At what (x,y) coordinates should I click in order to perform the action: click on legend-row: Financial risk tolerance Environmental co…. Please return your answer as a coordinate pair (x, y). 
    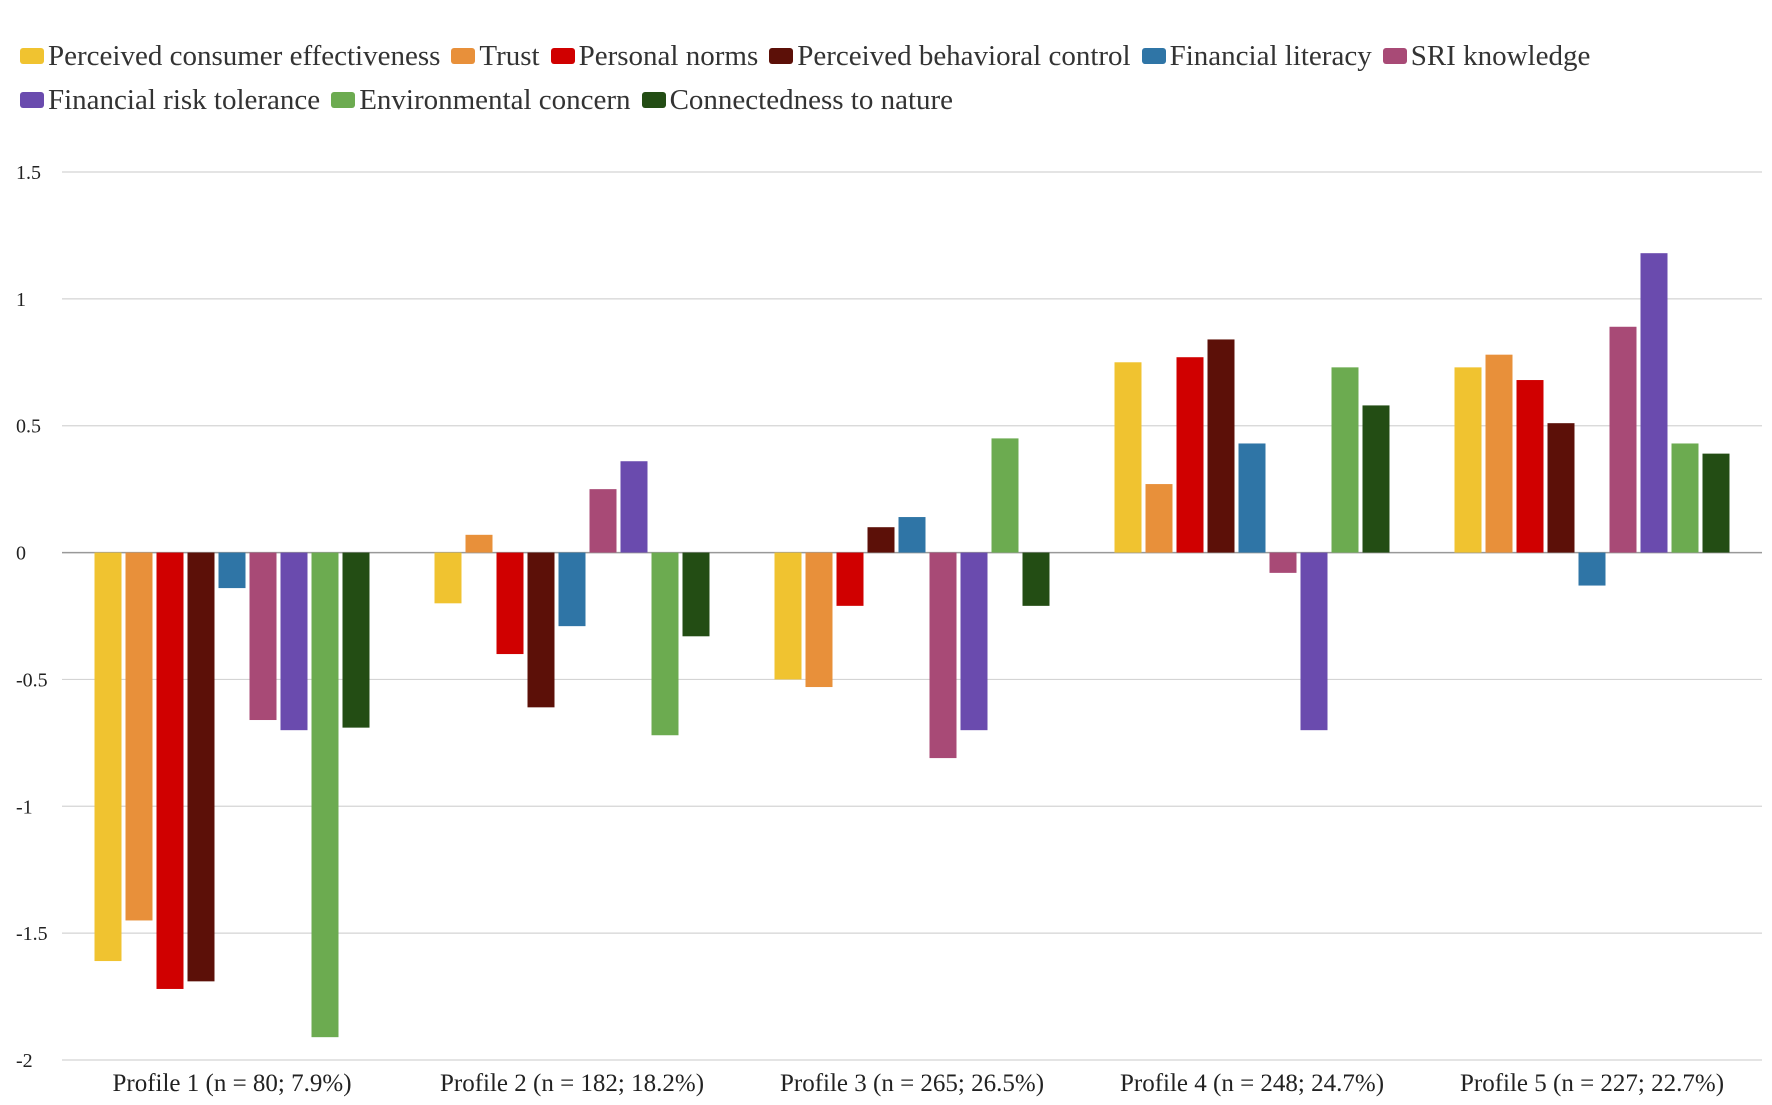
    Looking at the image, I should click on (890, 100).